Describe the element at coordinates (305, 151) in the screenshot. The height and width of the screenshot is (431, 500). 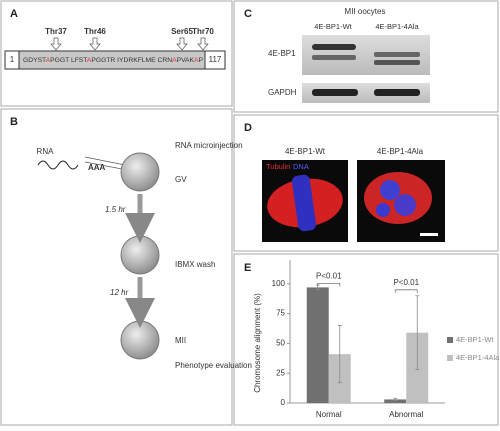
I see `image-label: 4E-BP1-Wt` at that location.